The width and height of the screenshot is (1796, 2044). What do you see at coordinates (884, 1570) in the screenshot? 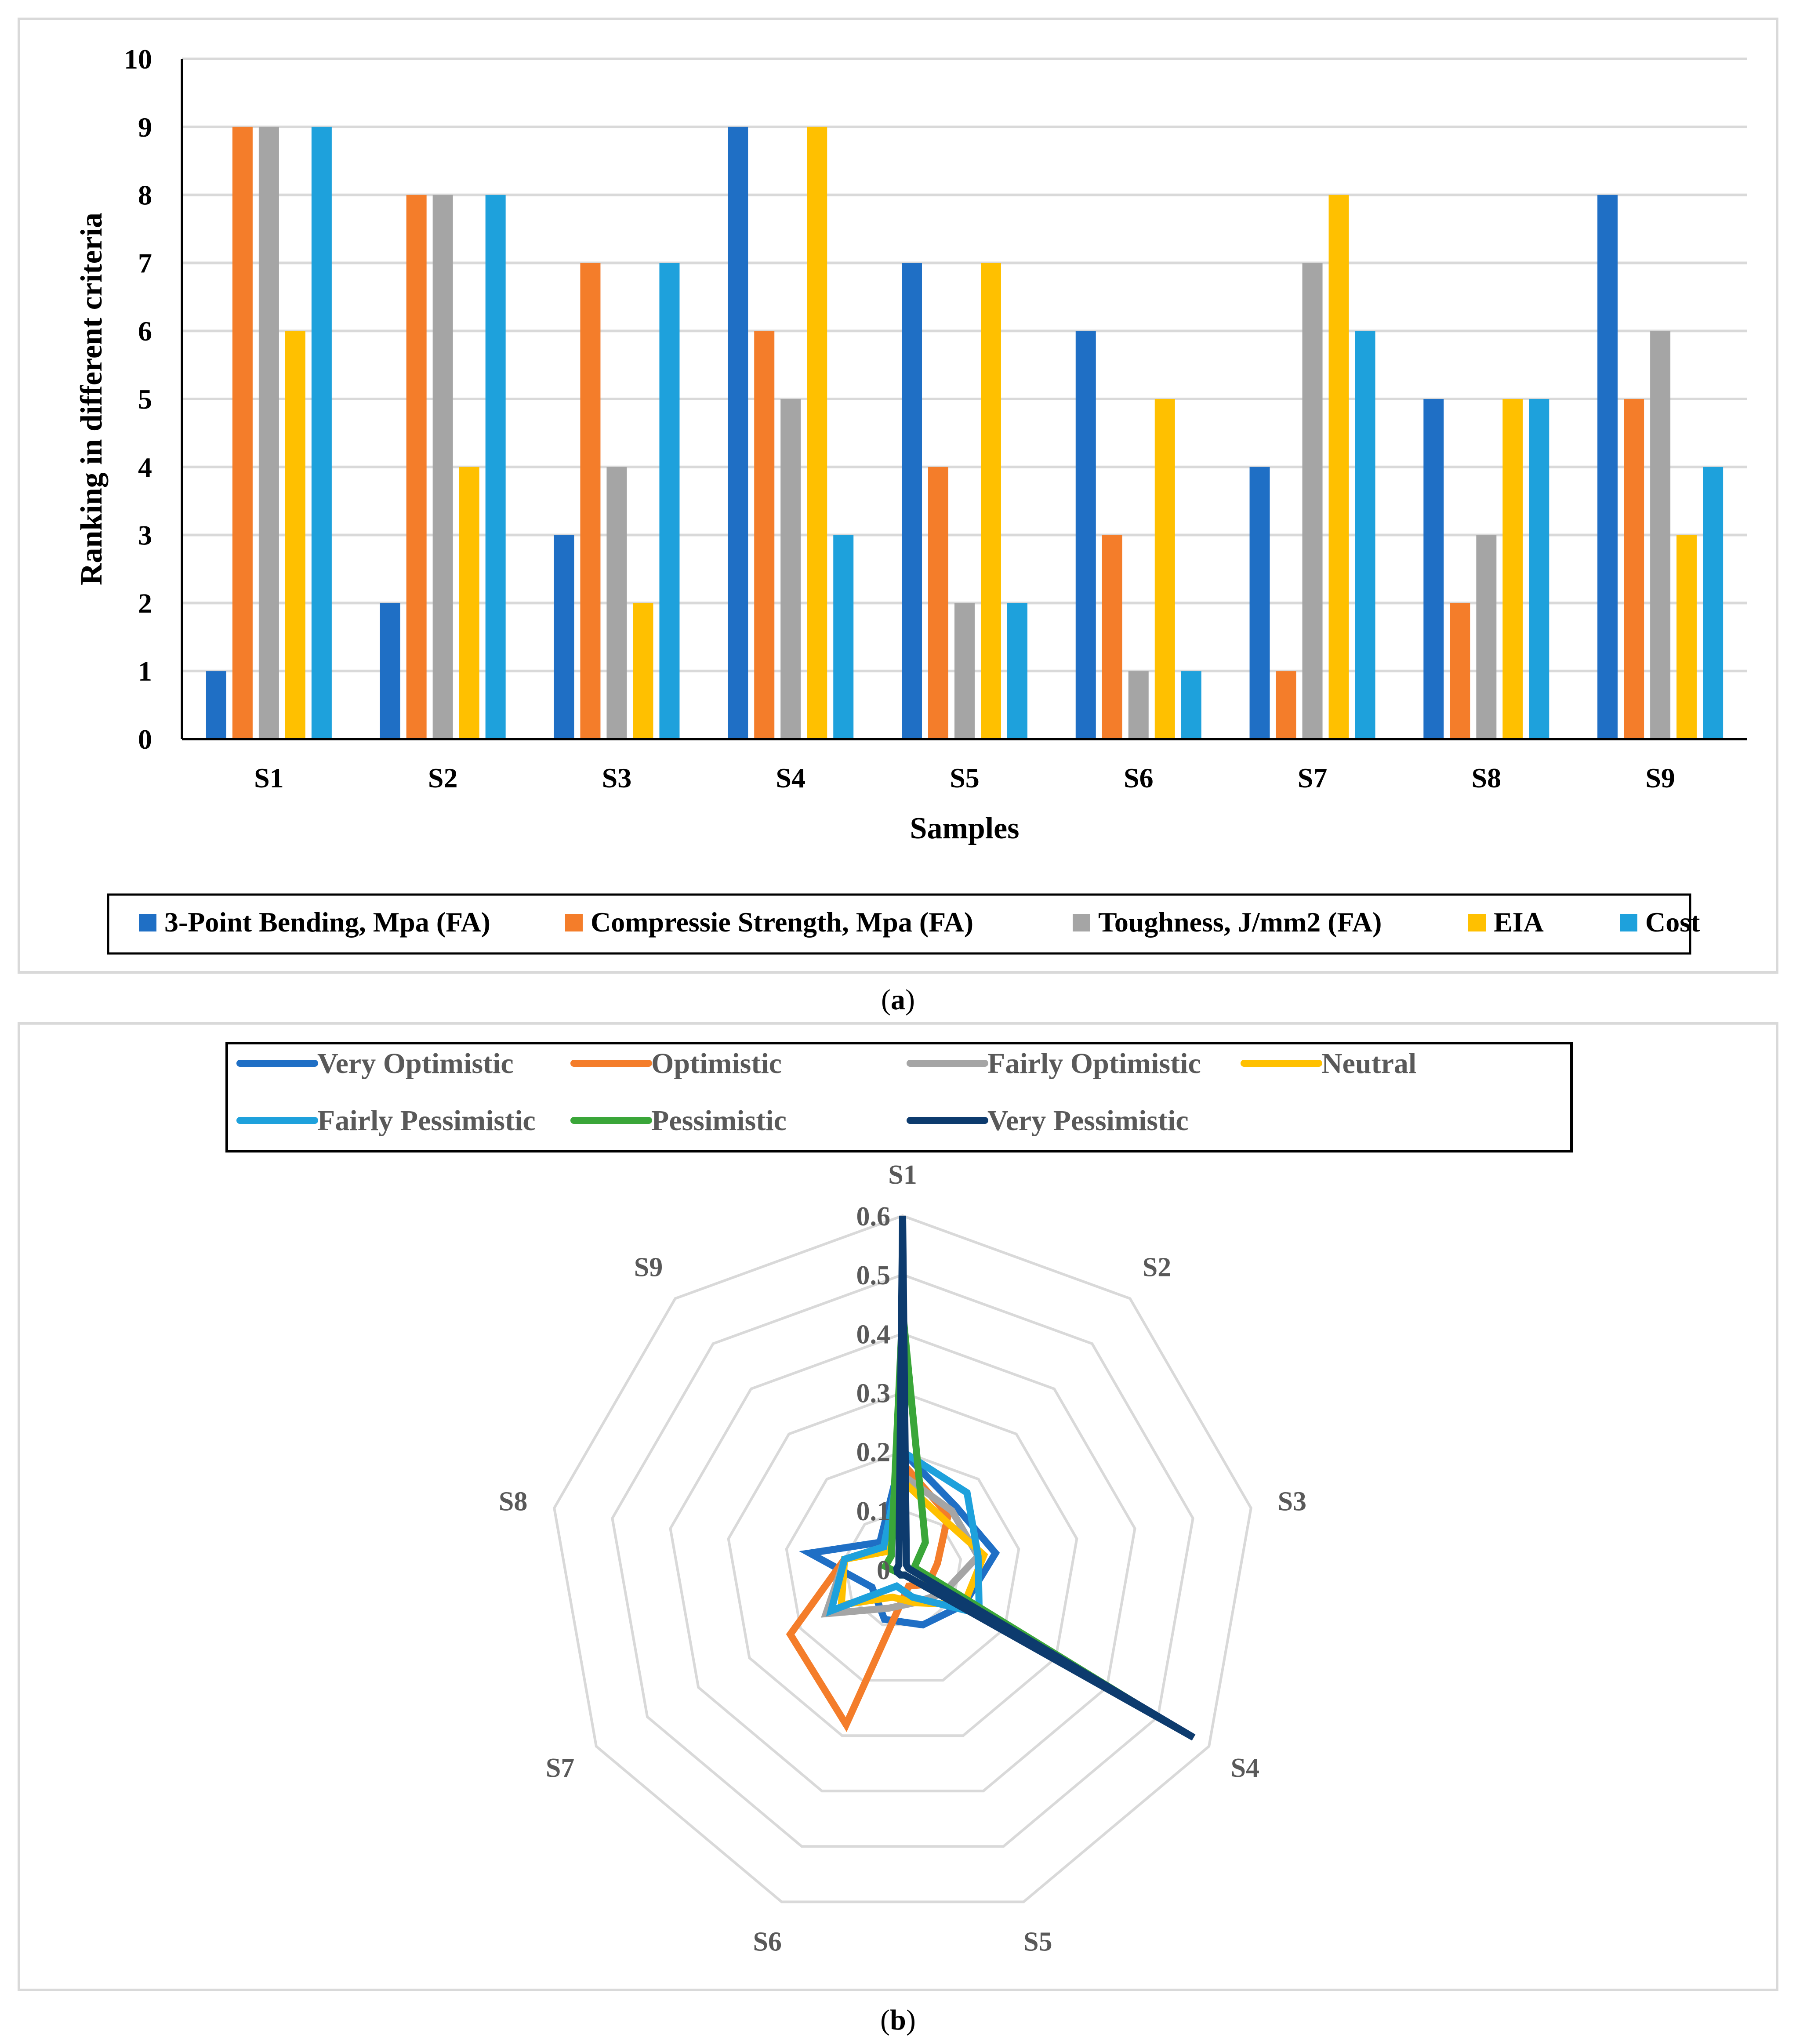
I see `r-tick-label: 0` at bounding box center [884, 1570].